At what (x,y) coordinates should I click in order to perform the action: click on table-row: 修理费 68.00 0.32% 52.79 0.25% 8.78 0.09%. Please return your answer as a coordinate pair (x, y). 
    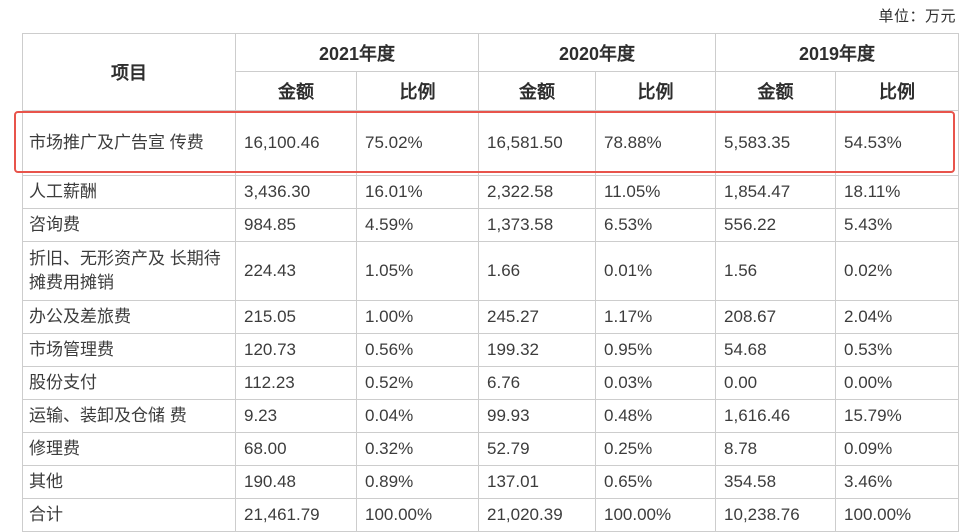
    Looking at the image, I should click on (491, 449).